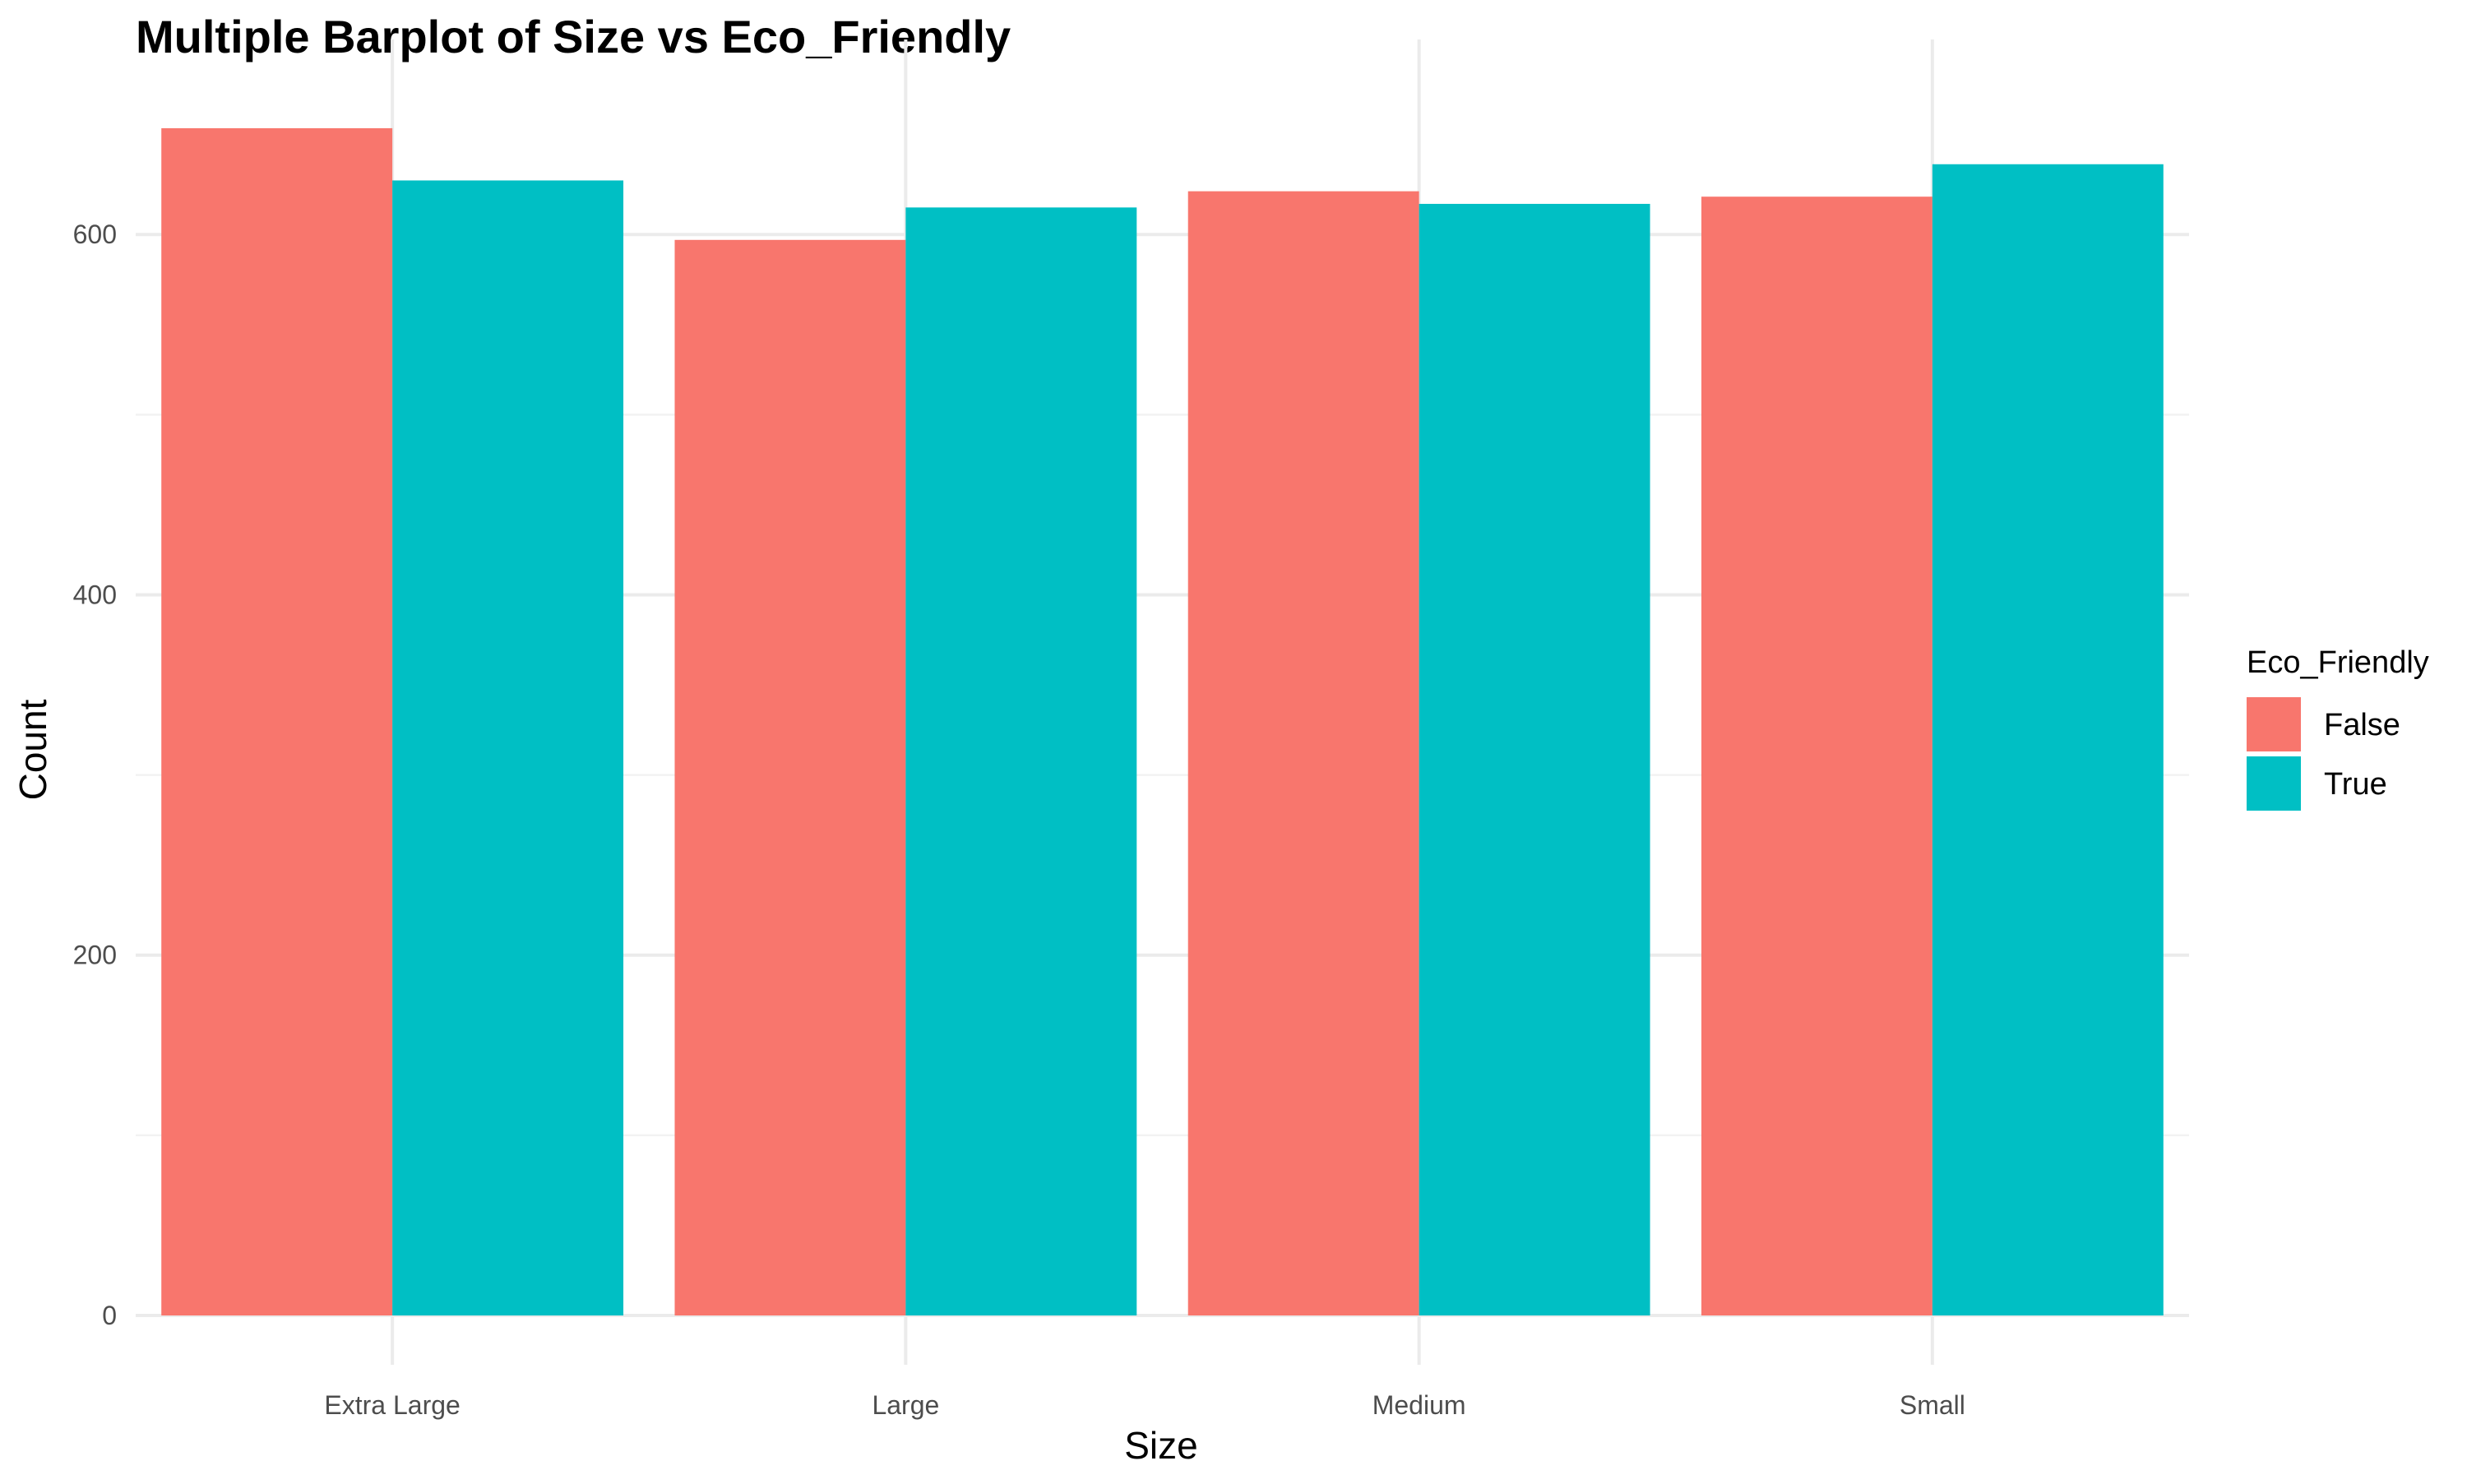  What do you see at coordinates (33, 750) in the screenshot?
I see `y-axis-title: Count` at bounding box center [33, 750].